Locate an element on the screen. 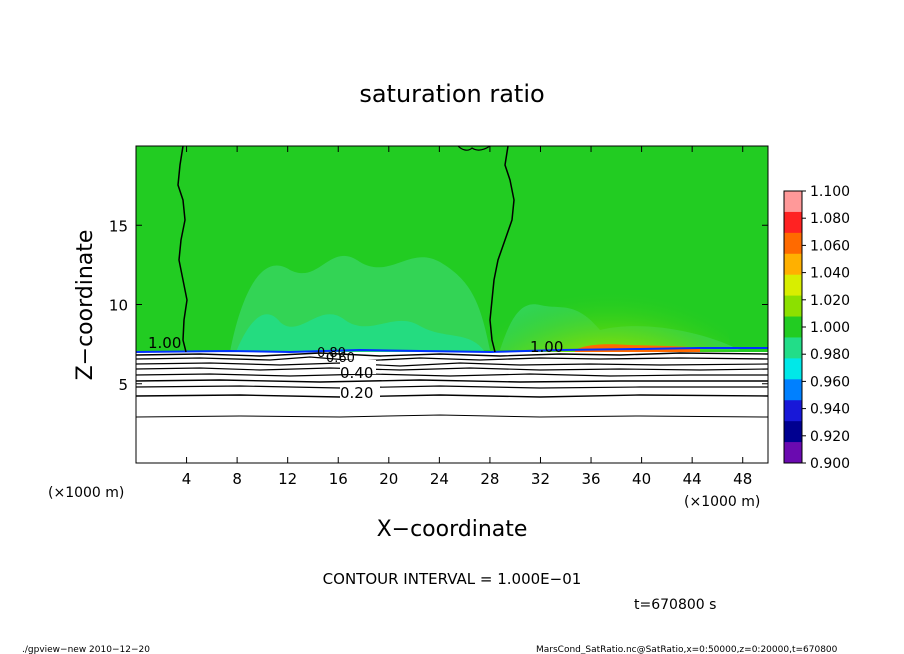  y-unit-label: (×1000 m) is located at coordinates (86, 493).